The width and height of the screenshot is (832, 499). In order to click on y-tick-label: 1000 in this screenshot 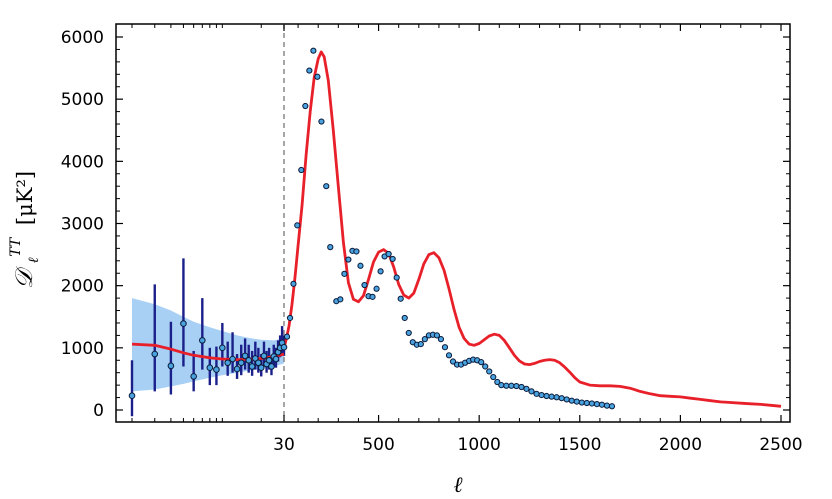, I will do `click(82, 349)`.